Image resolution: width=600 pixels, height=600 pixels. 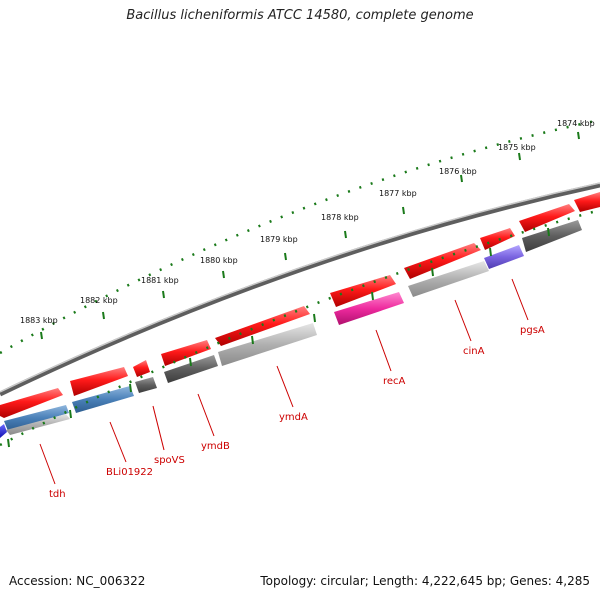 I want to click on scale-label: 1876 kbp, so click(x=458, y=171).